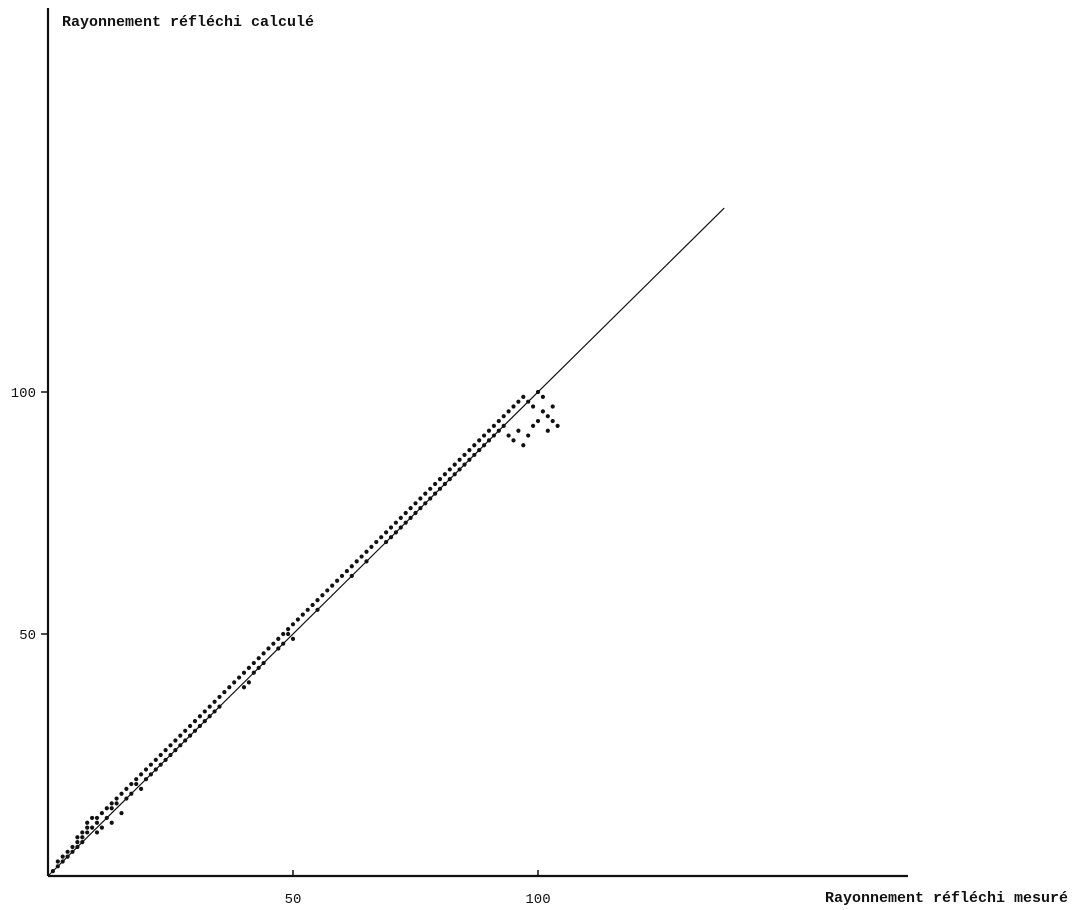  What do you see at coordinates (188, 22) in the screenshot?
I see `y-axis-label: Rayonnement réfléchi calculé` at bounding box center [188, 22].